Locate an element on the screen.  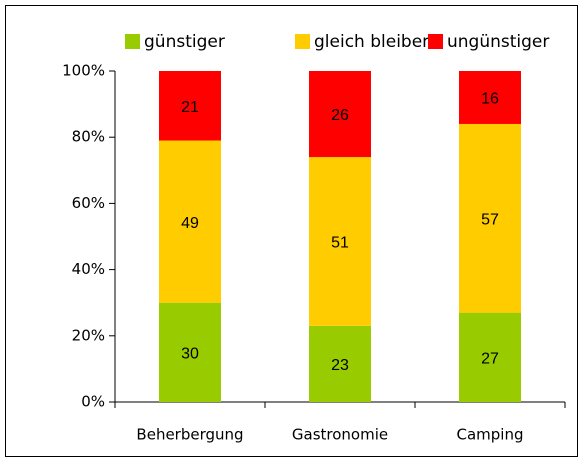
x-tick-label: Gastronomie is located at coordinates (340, 435).